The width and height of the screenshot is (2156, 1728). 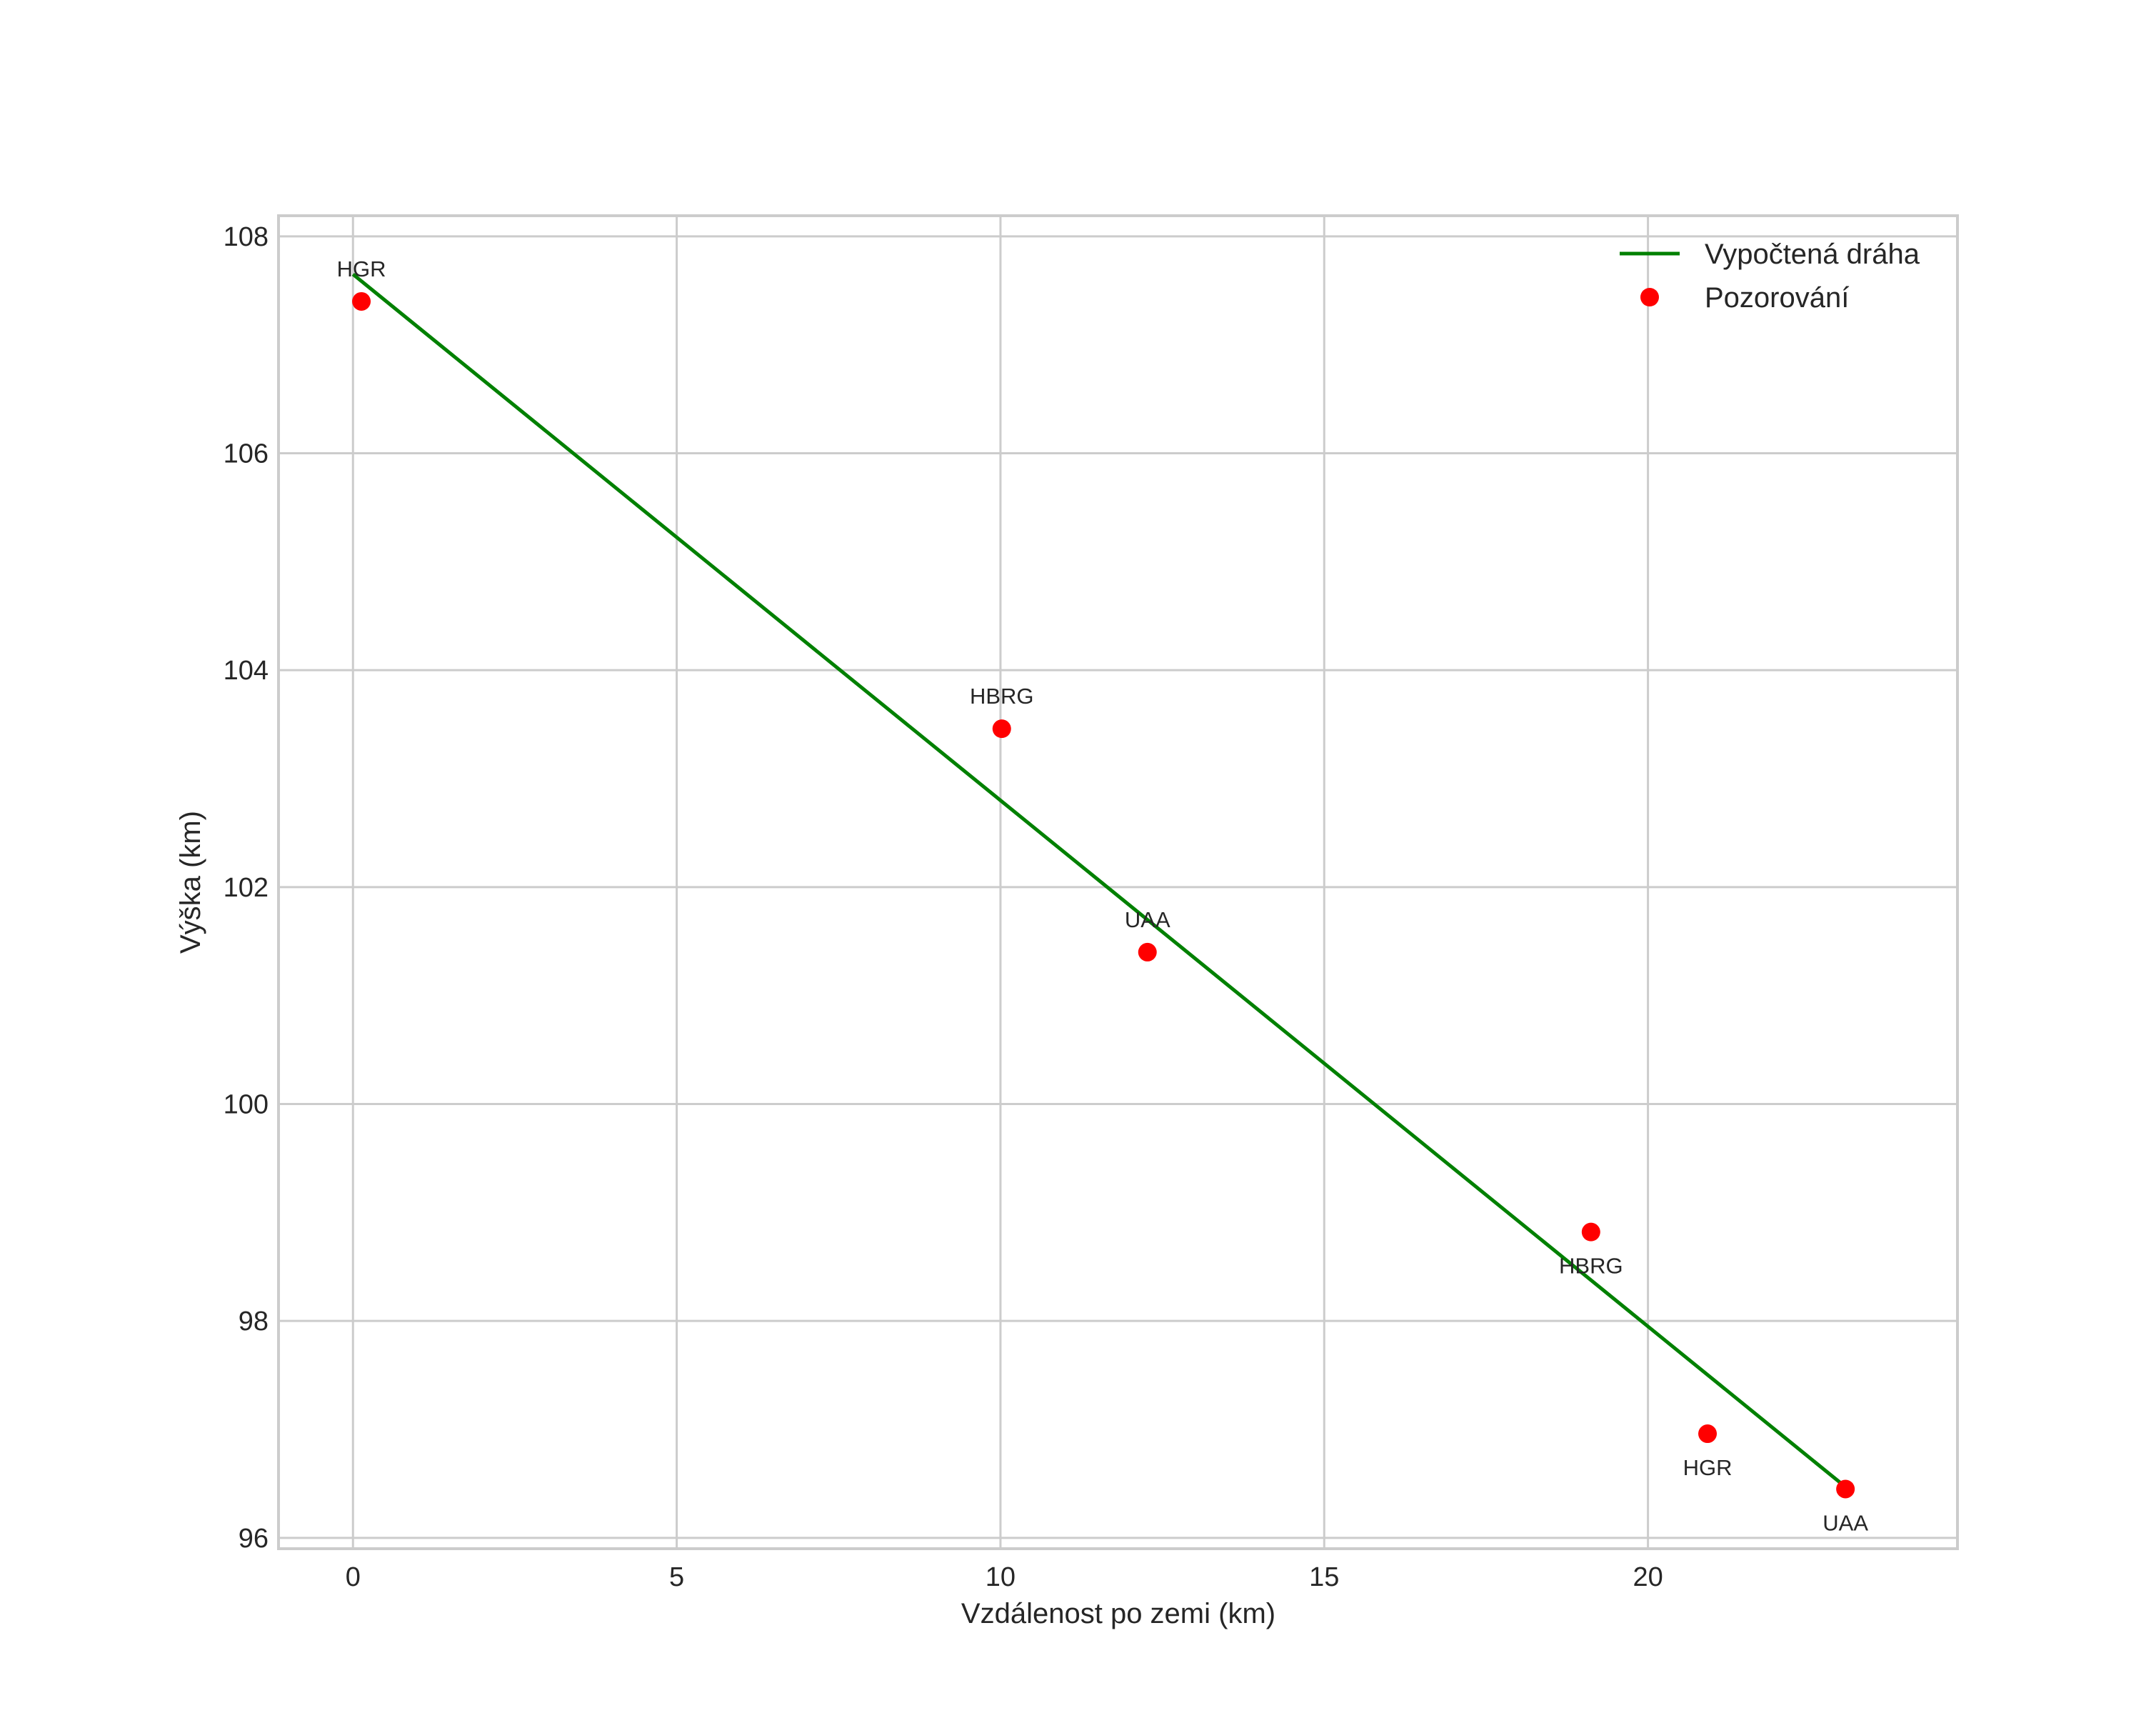 What do you see at coordinates (191, 882) in the screenshot?
I see `y-axis-label: Výška (km)` at bounding box center [191, 882].